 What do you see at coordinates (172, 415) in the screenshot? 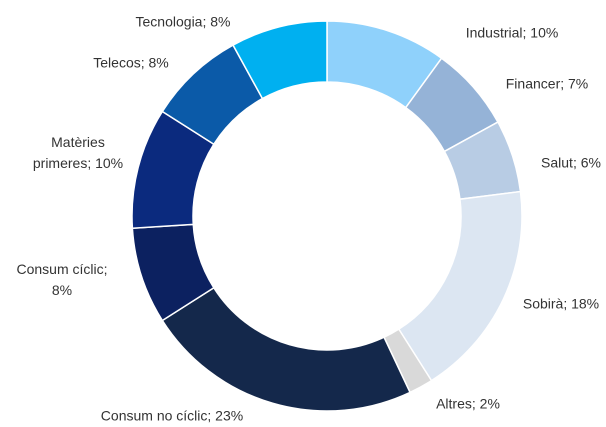
I see `data-label: Consum no cíclic; 23%` at bounding box center [172, 415].